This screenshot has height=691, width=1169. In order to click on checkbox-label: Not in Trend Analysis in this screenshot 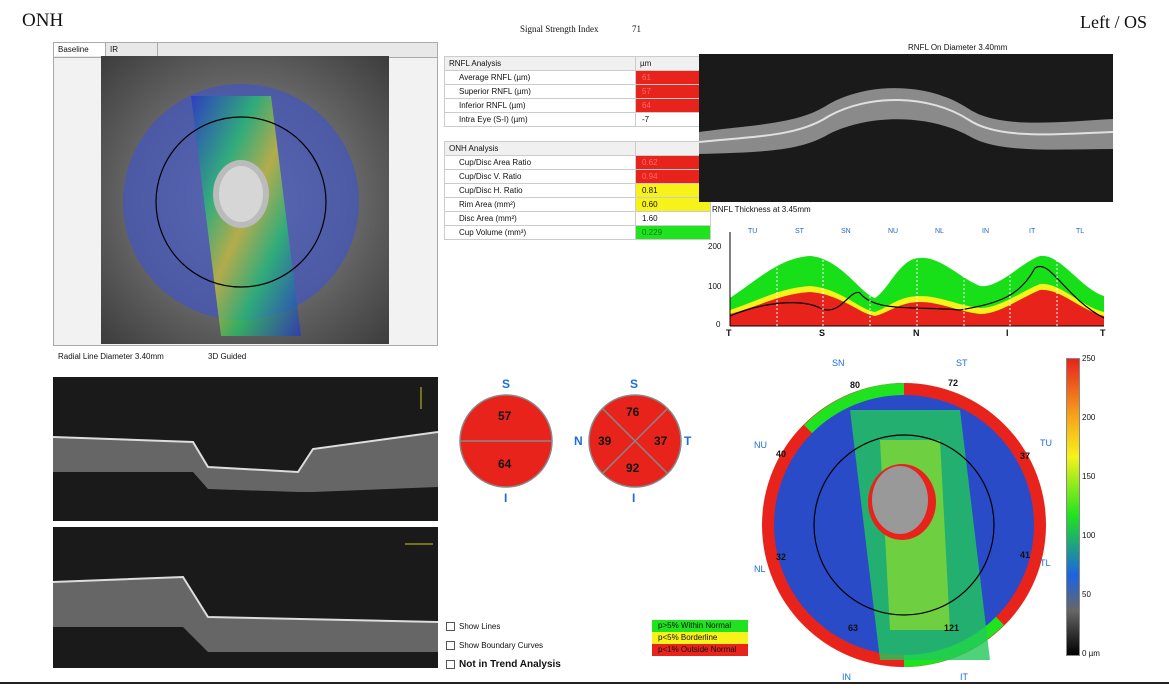, I will do `click(510, 664)`.